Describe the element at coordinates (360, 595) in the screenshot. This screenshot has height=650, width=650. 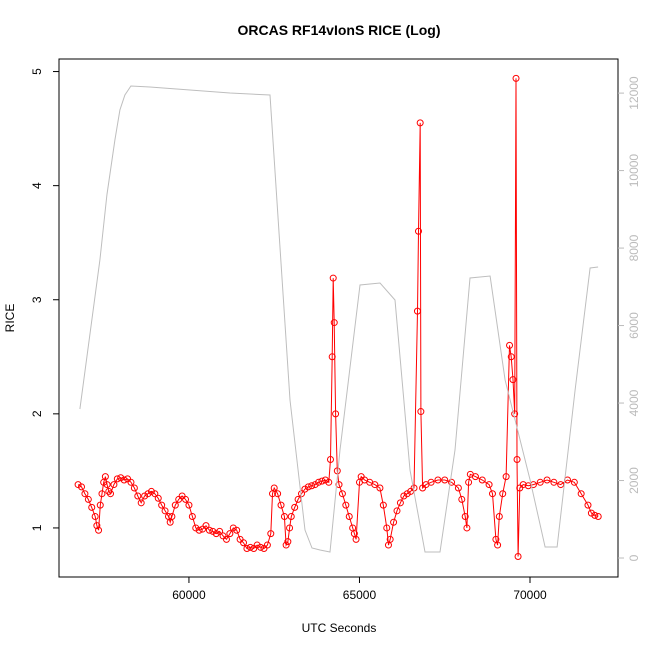
I see `x-tick-label: 65000` at that location.